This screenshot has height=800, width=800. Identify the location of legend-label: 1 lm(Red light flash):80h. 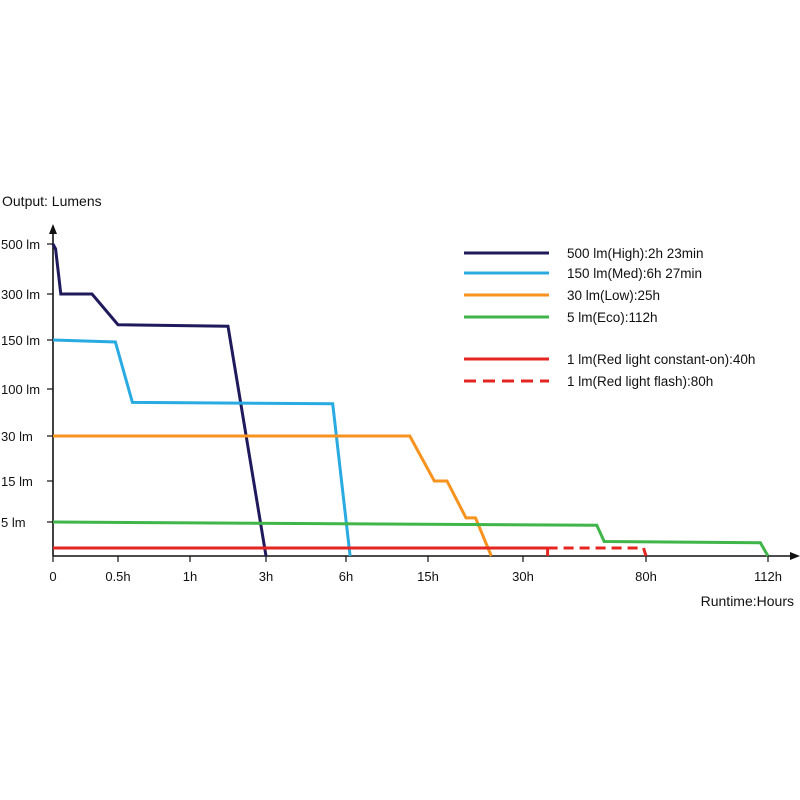
(640, 381).